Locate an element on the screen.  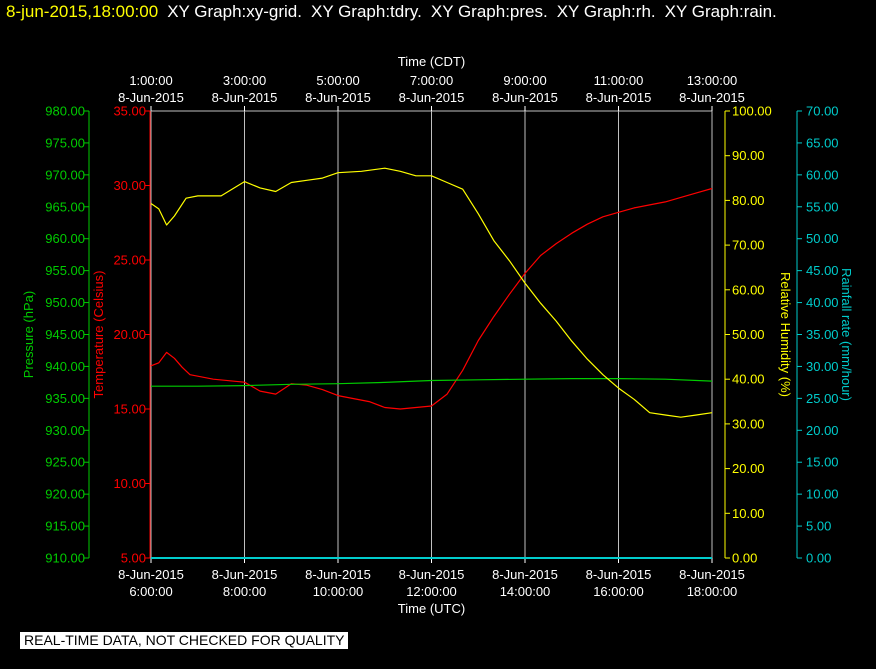
temperature-axis-tick-label: 20.00 is located at coordinates (129, 334).